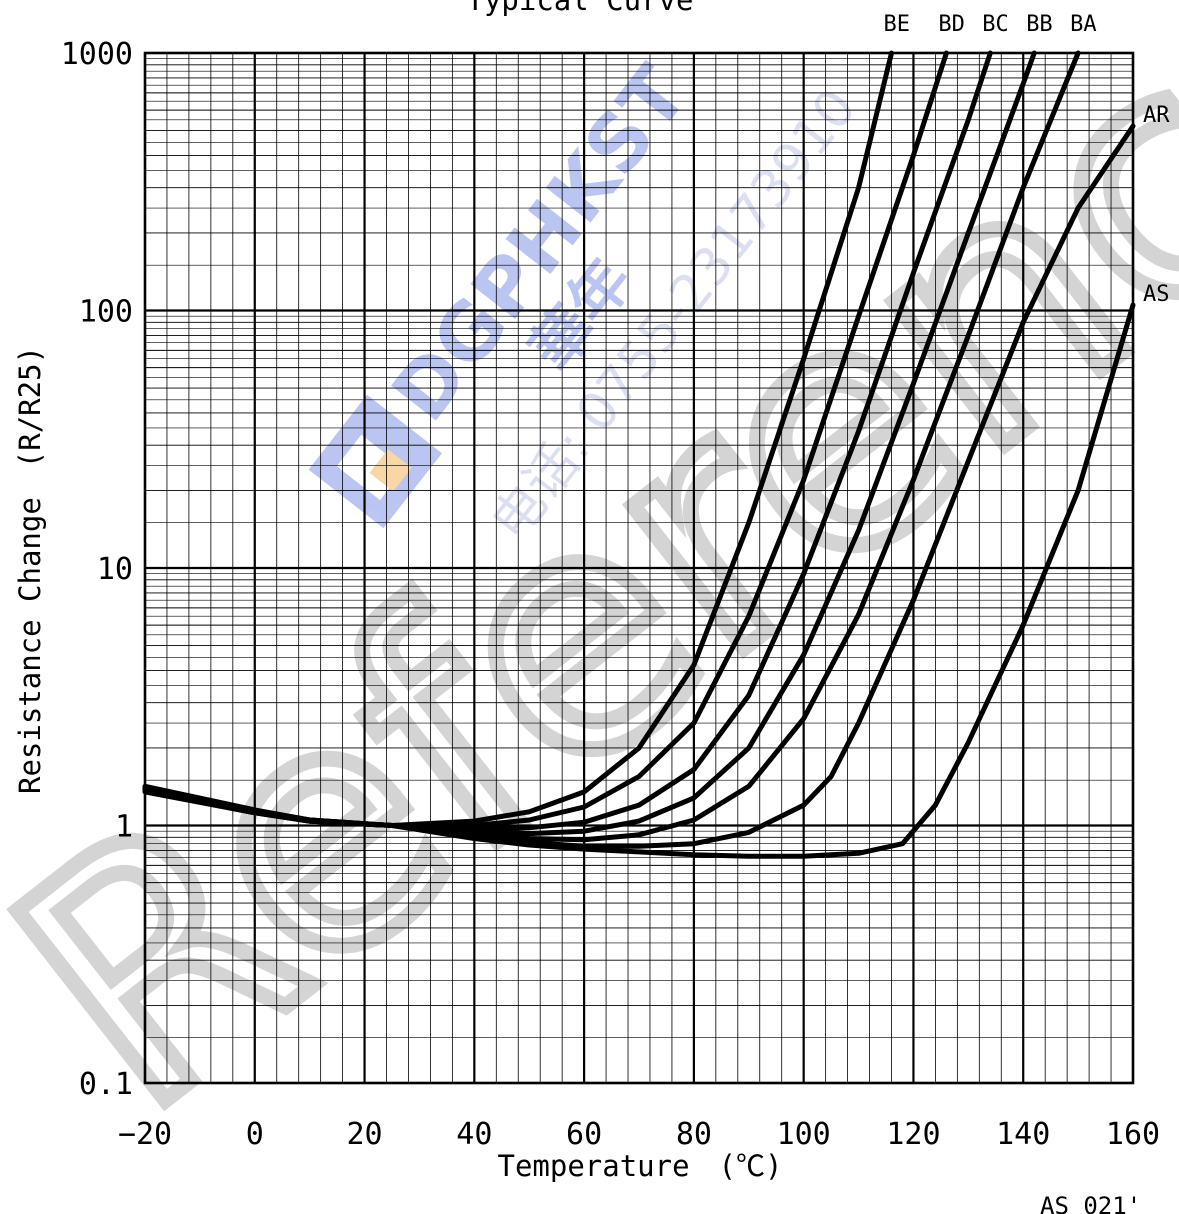 The image size is (1179, 1214). Describe the element at coordinates (255, 1134) in the screenshot. I see `x-tick-label: 0` at that location.